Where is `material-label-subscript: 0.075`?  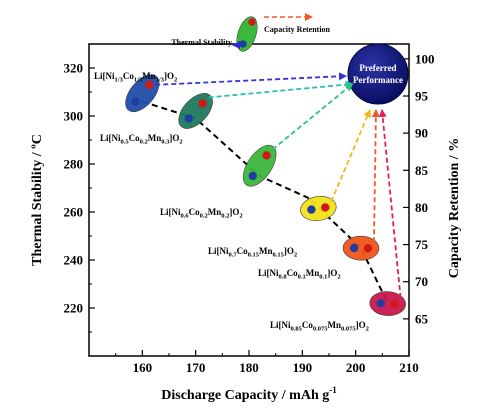
material-label-subscript: 0.075 is located at coordinates (348, 329).